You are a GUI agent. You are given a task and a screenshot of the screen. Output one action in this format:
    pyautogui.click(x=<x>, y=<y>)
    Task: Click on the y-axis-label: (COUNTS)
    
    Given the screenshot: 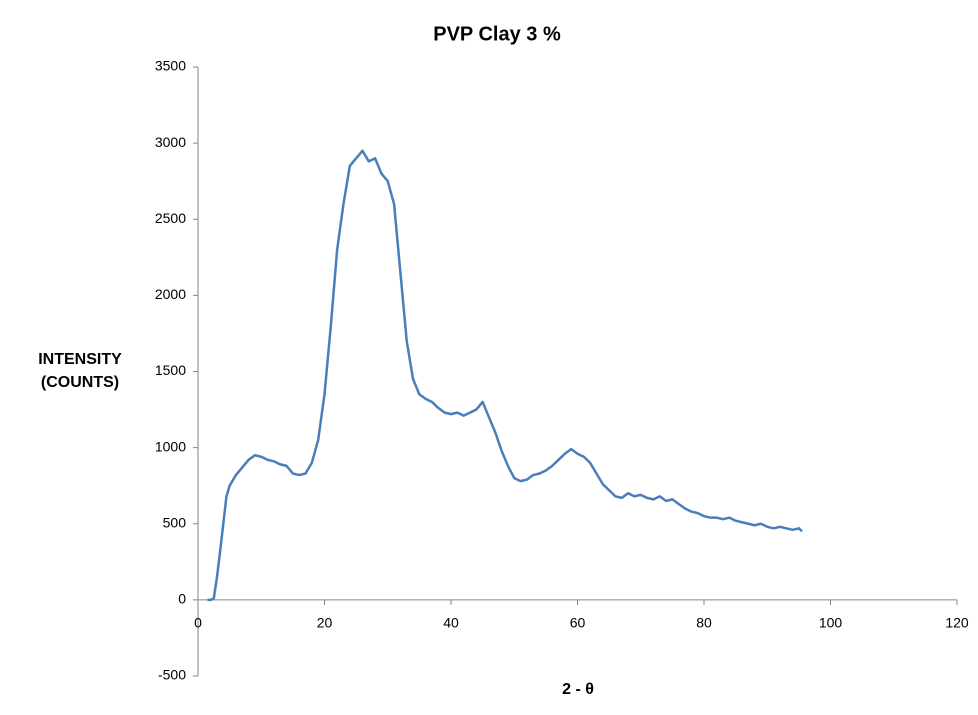 What is the action you would take?
    pyautogui.click(x=80, y=382)
    